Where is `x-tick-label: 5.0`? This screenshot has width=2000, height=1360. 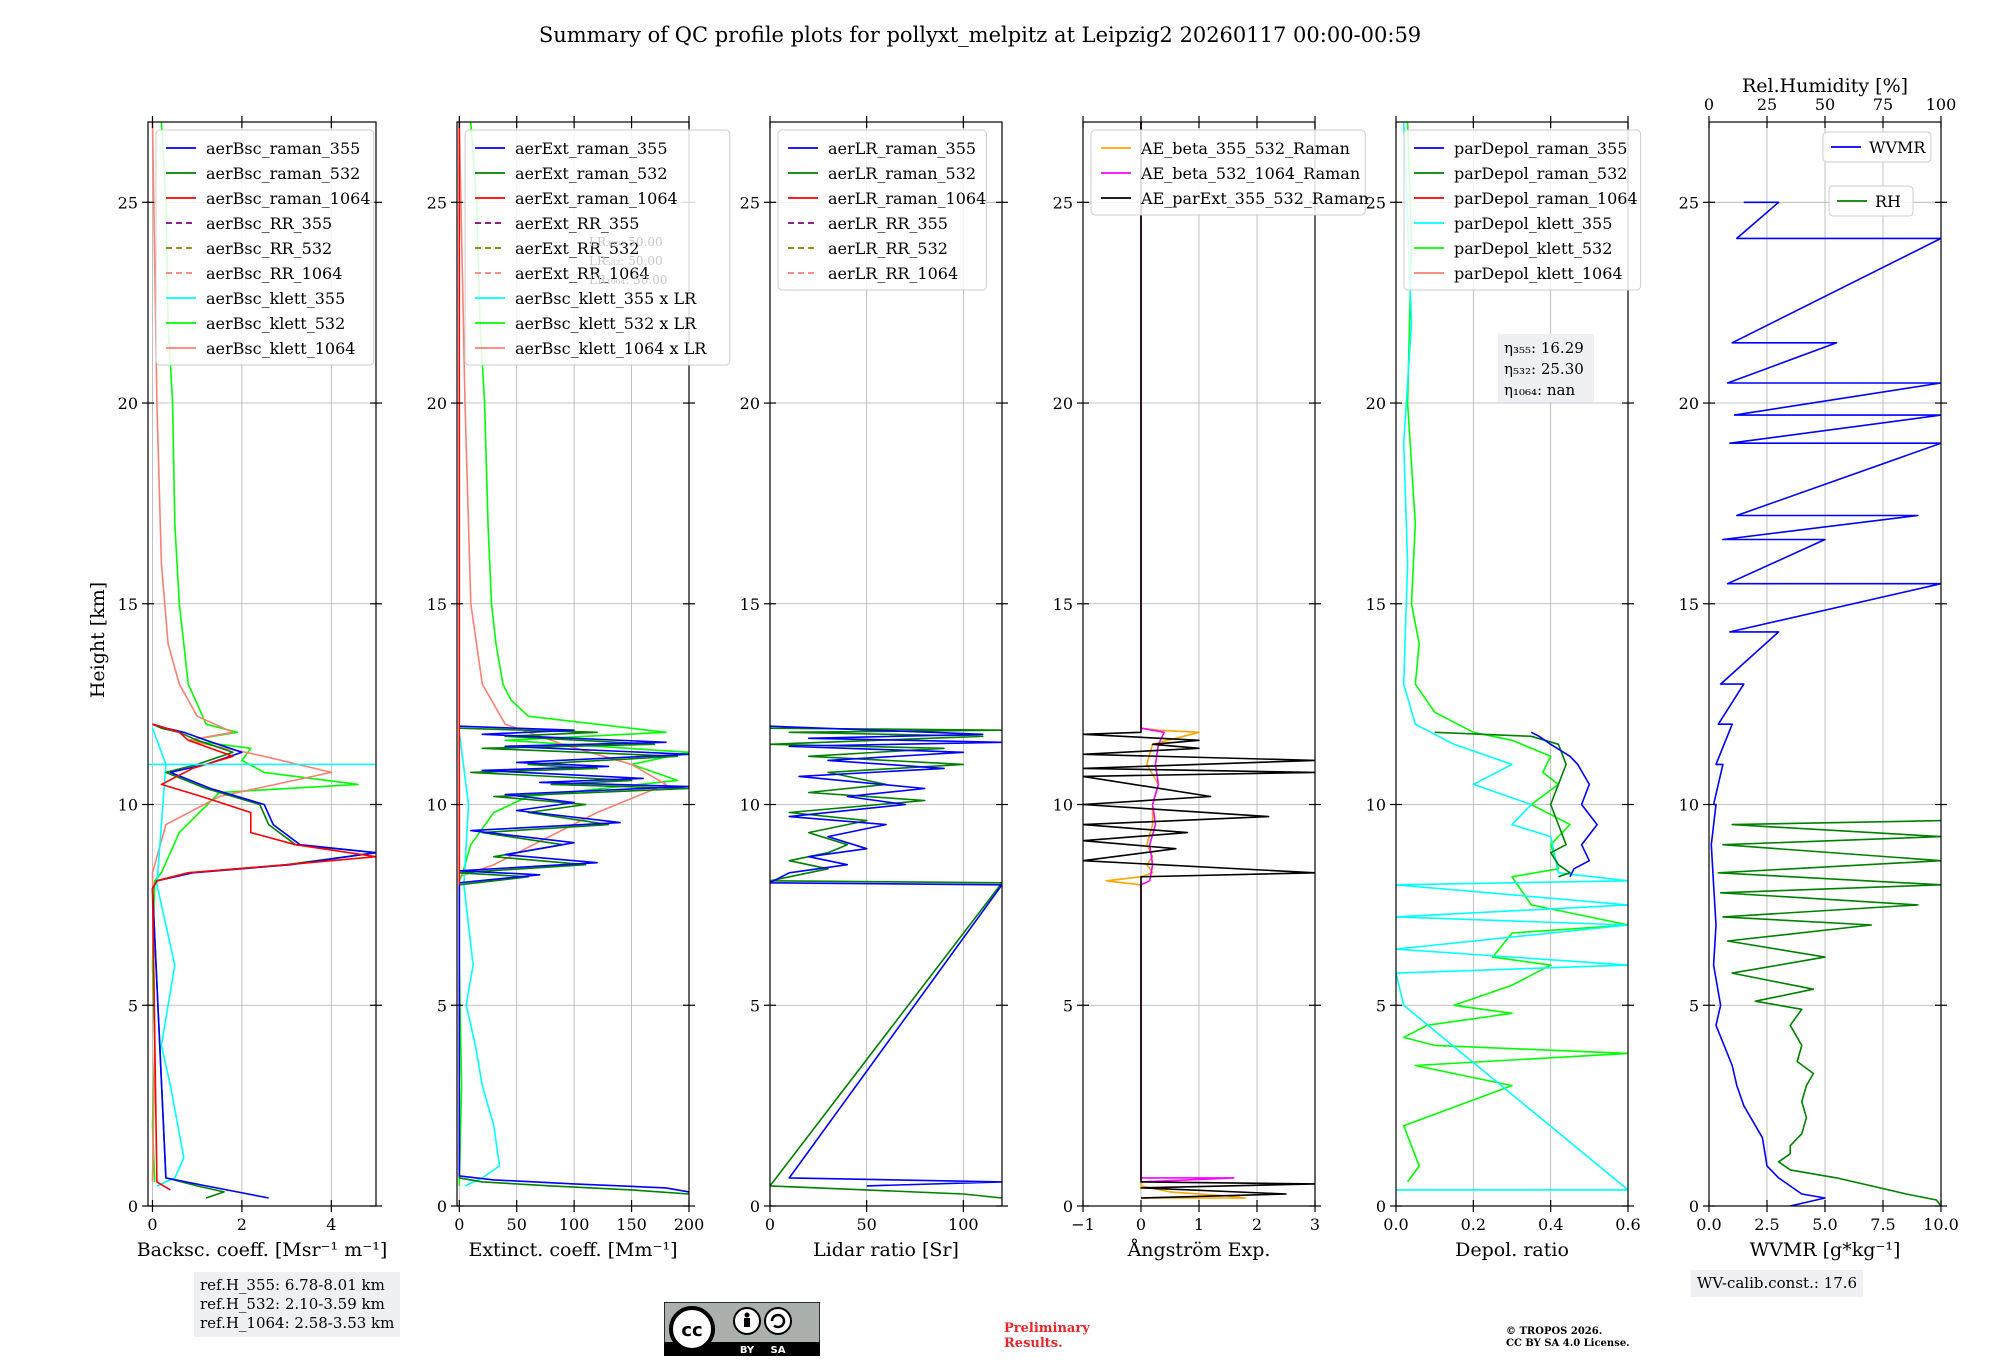 x-tick-label: 5.0 is located at coordinates (1824, 1224).